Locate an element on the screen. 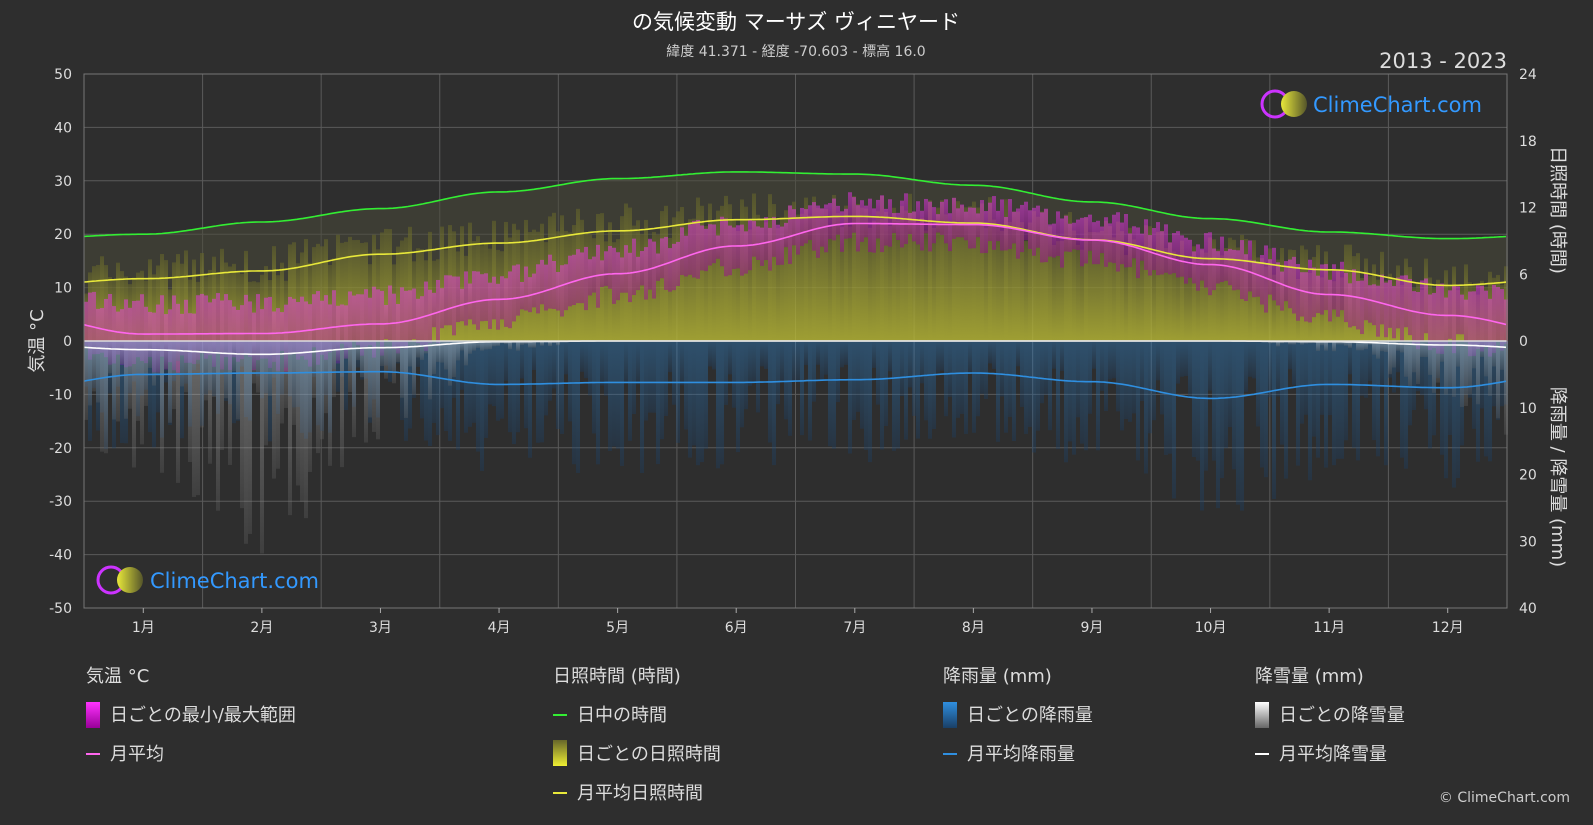  legend-item-temp-range: 日ごとの最小/最大範囲 is located at coordinates (203, 715).